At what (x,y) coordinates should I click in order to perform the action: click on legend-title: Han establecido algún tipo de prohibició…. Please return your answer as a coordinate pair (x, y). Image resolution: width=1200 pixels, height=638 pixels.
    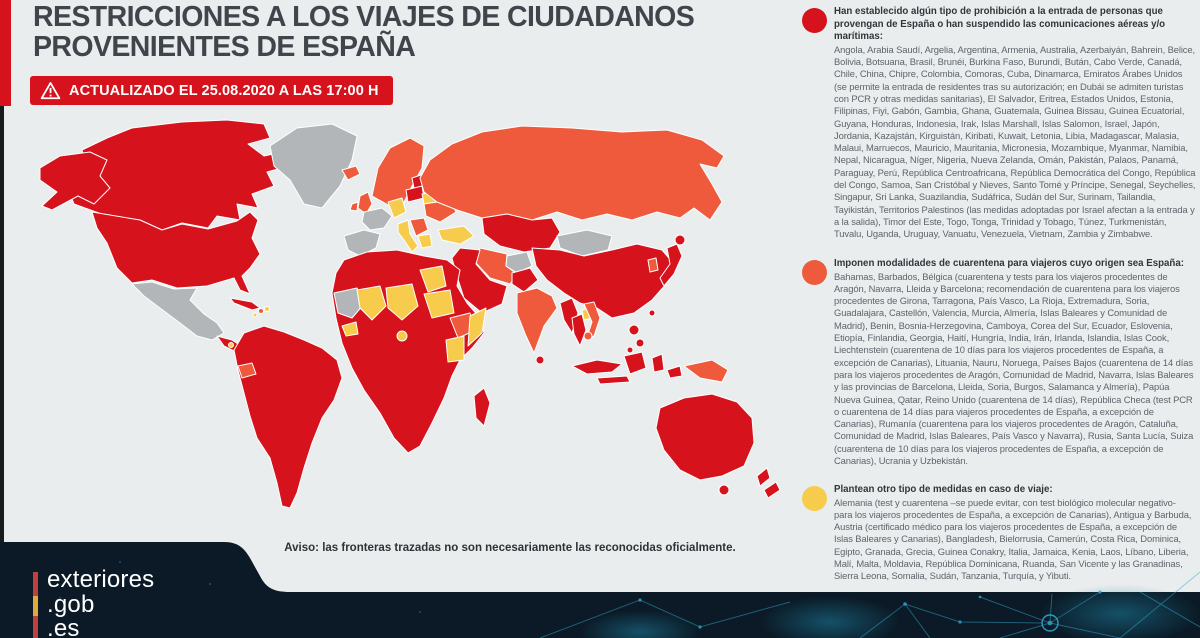
    Looking at the image, I should click on (1000, 24).